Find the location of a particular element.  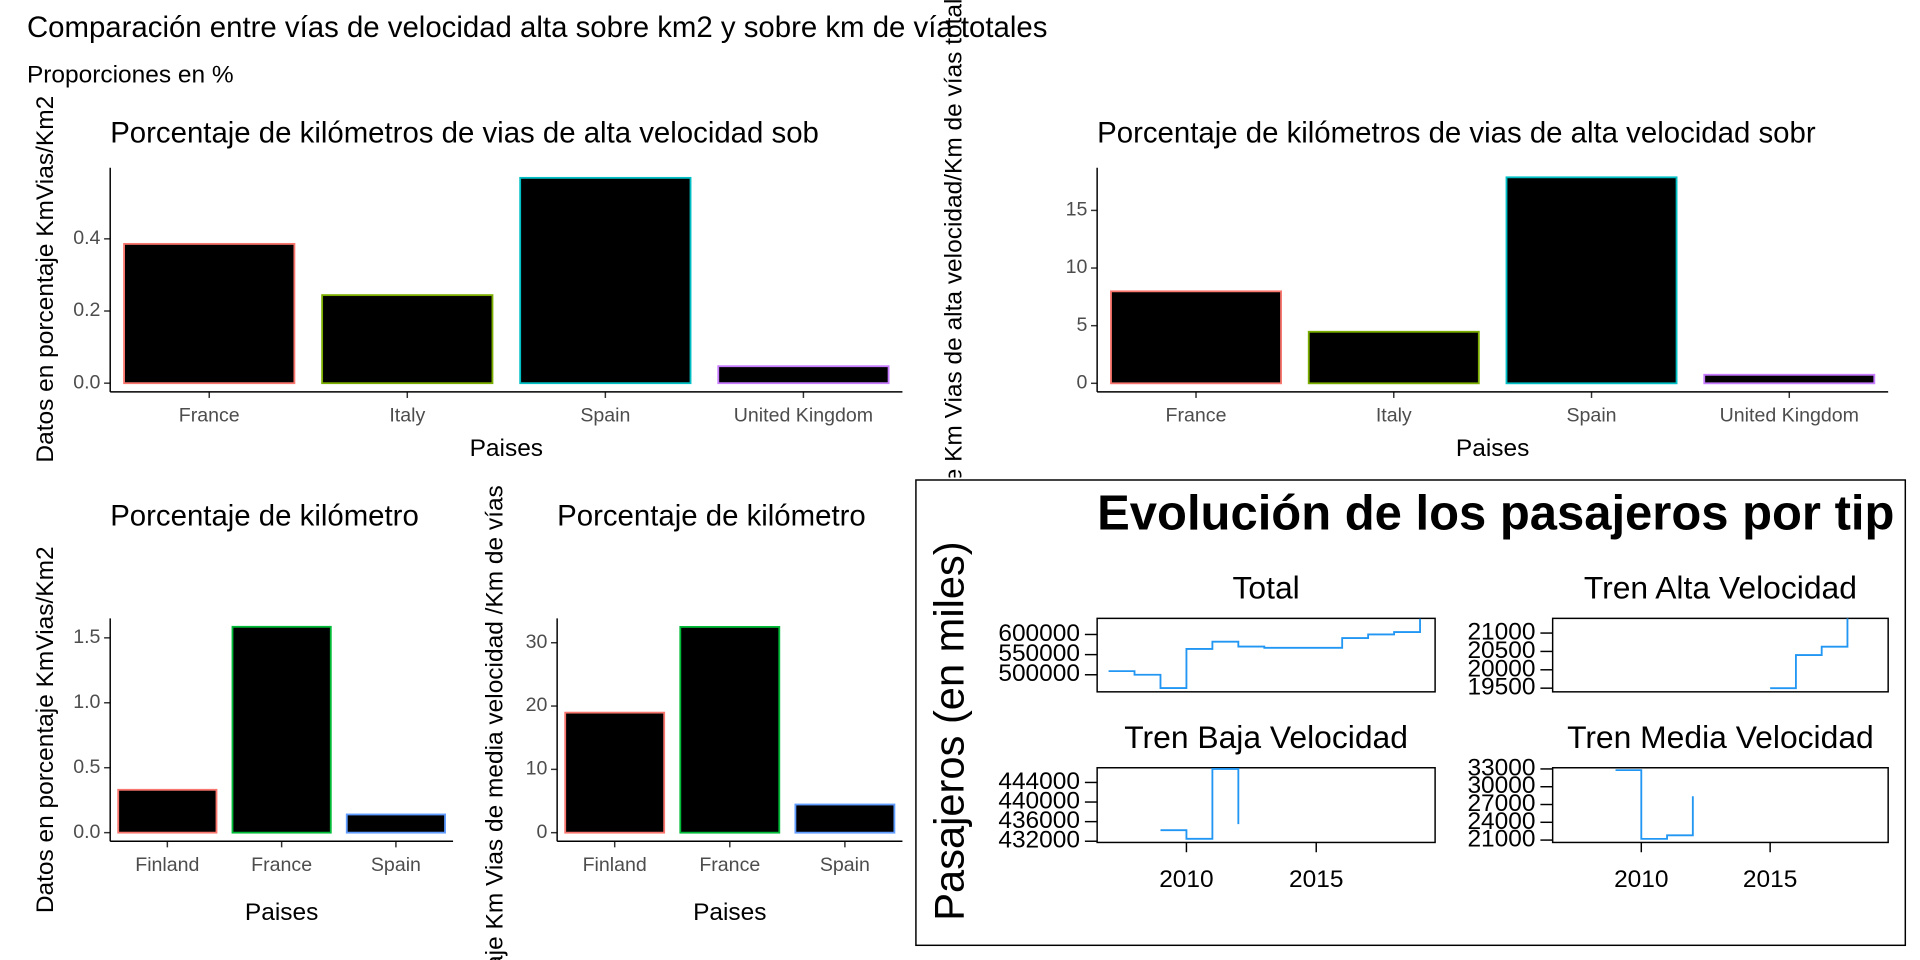

y-tick-label: 1.5 is located at coordinates (86, 637).